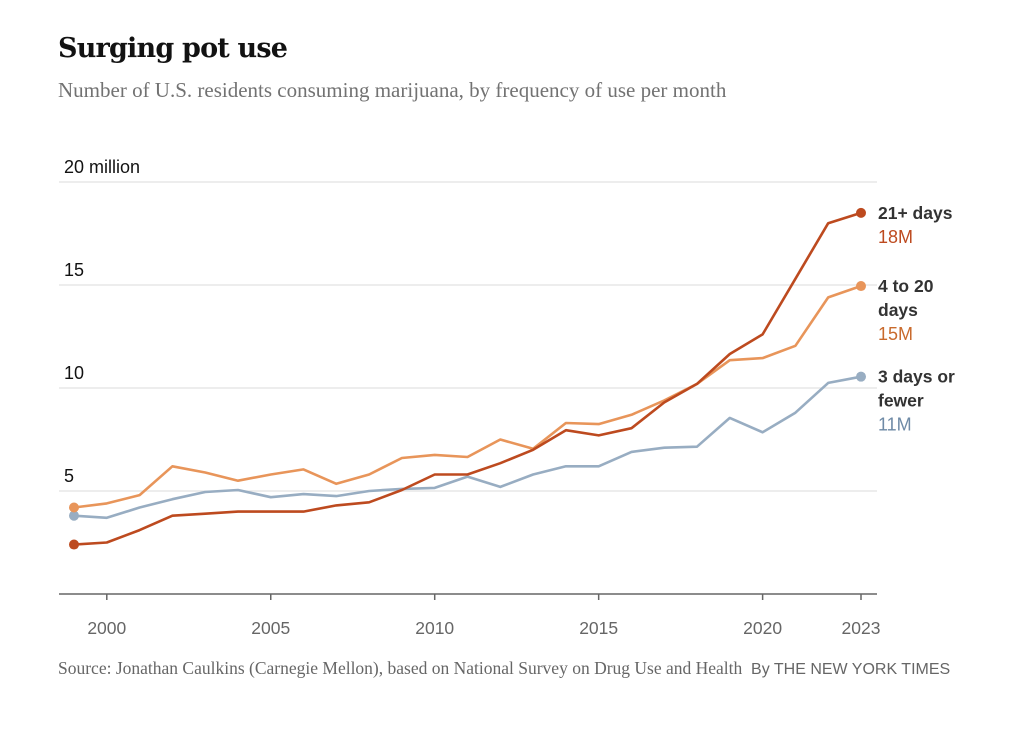 The height and width of the screenshot is (736, 1024). Describe the element at coordinates (895, 334) in the screenshot. I see `series-label-value: 15M` at that location.